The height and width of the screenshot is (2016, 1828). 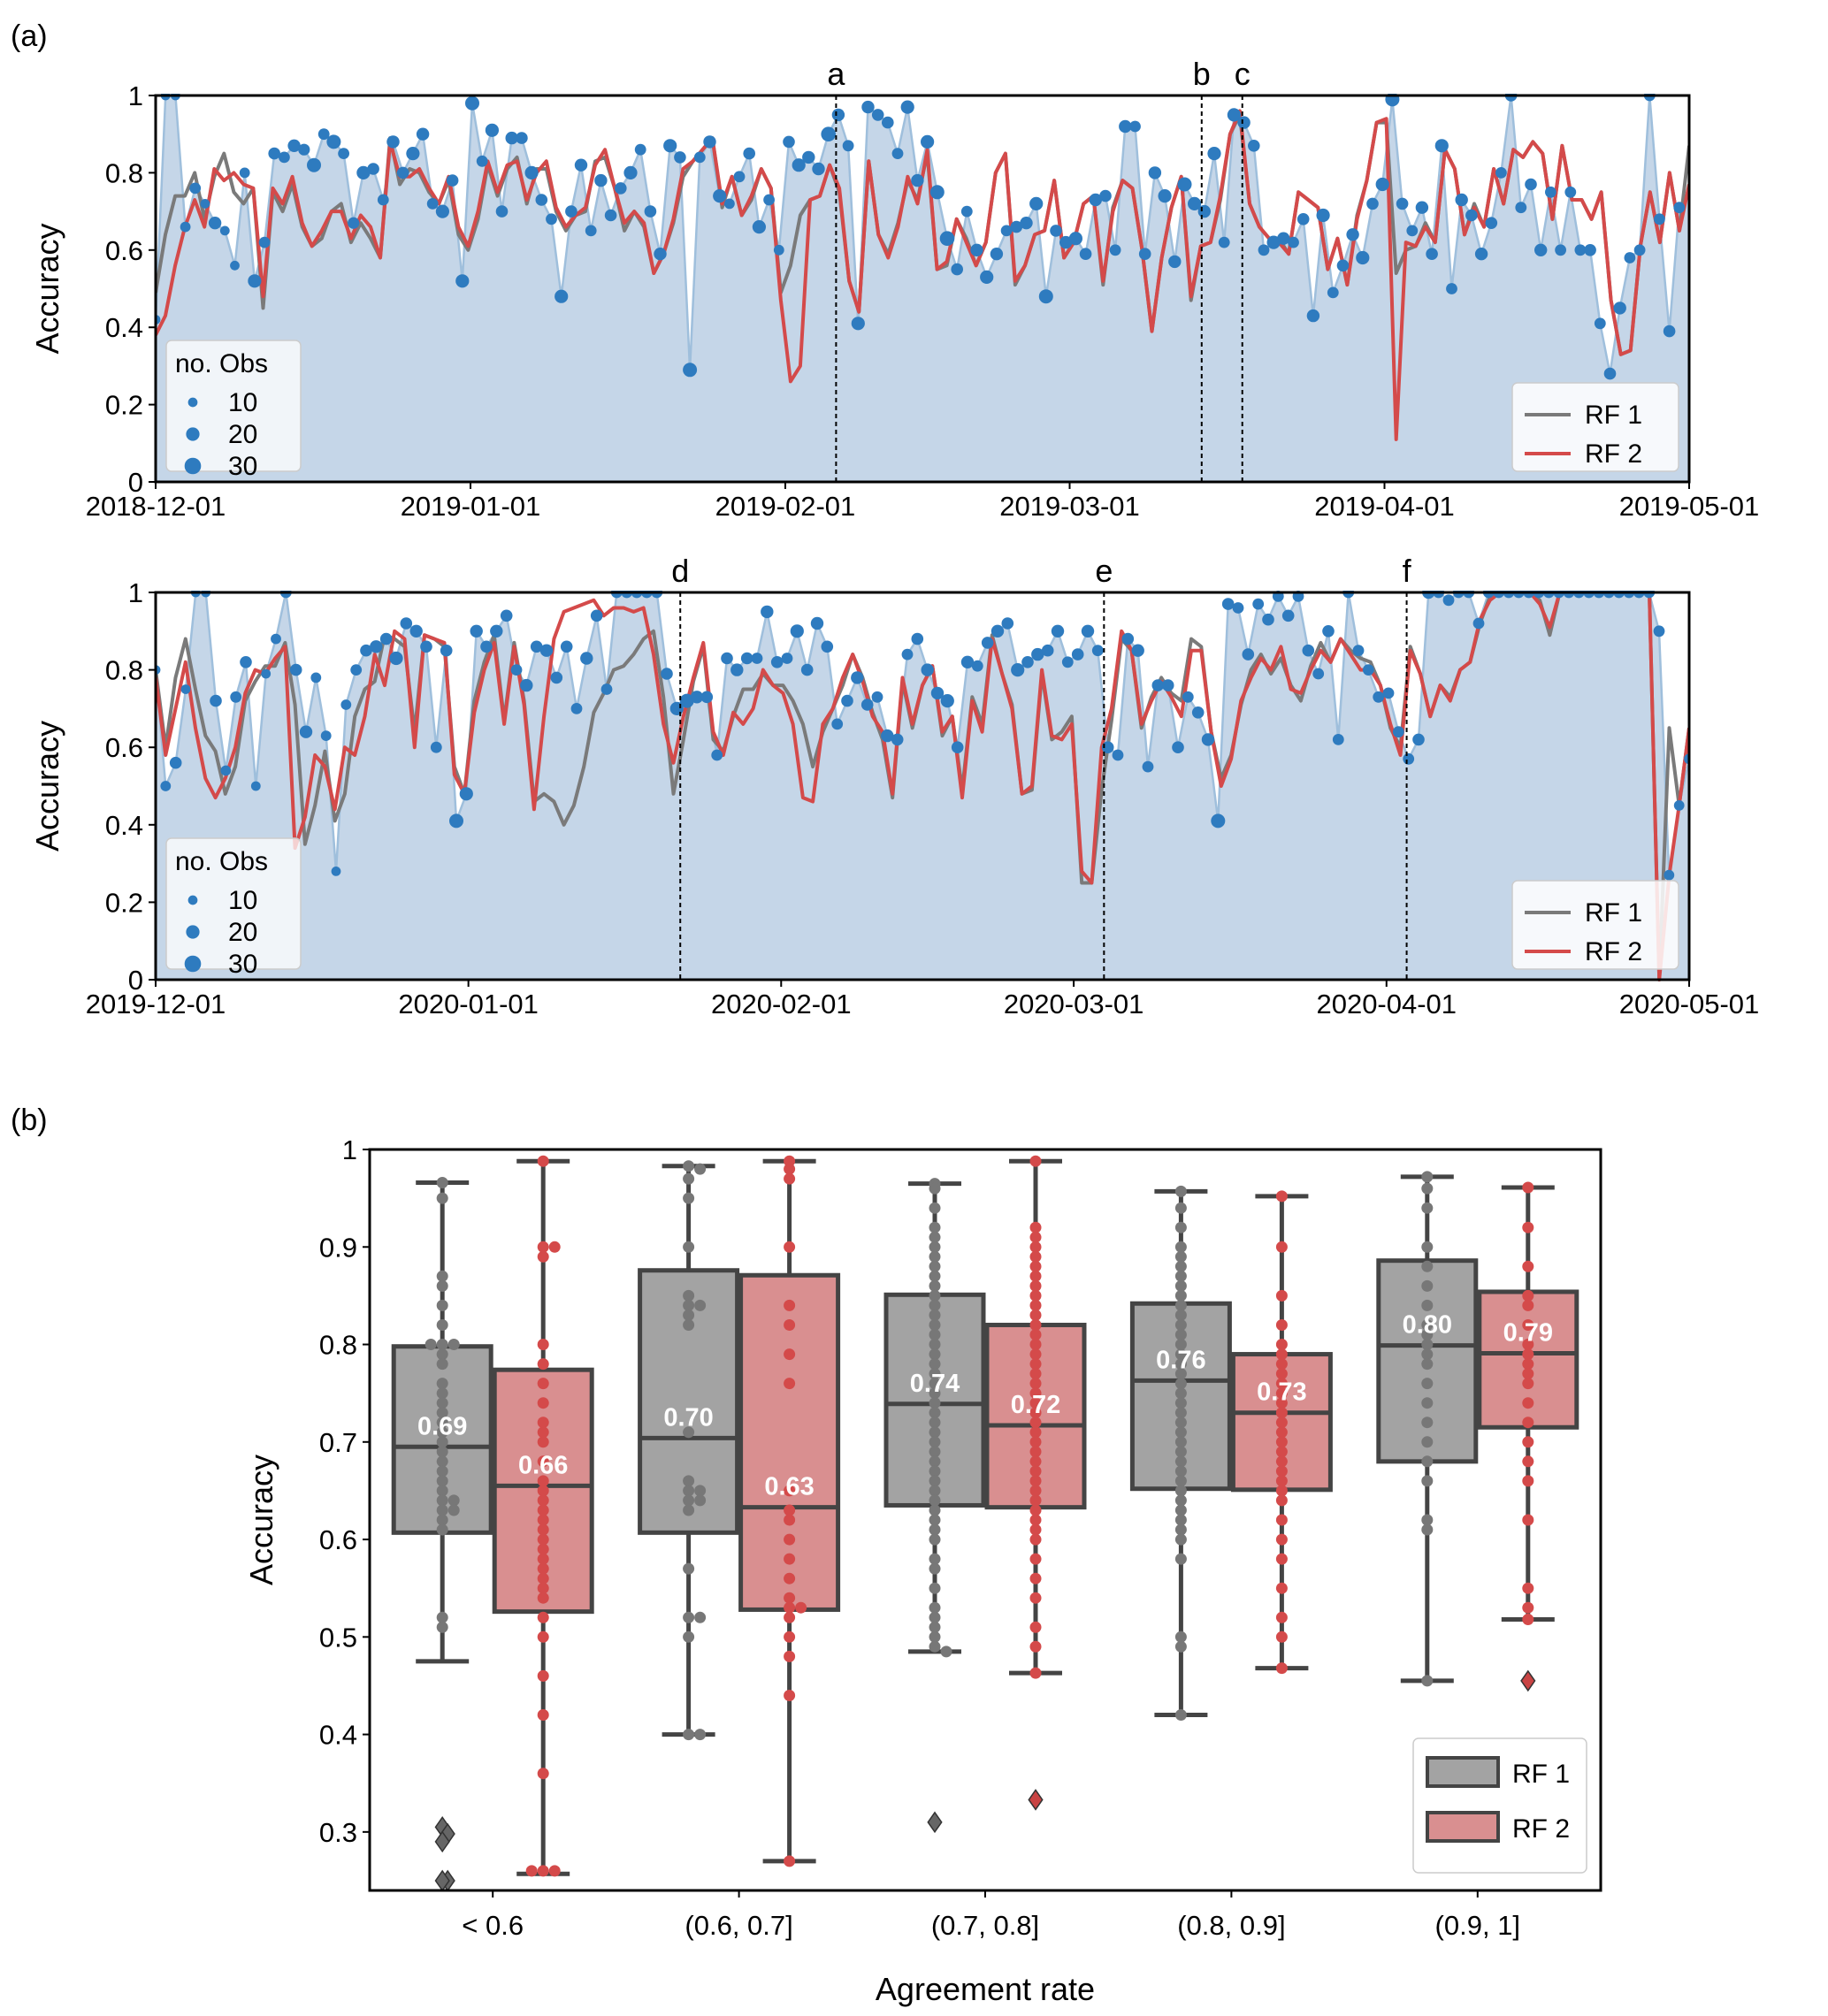 What do you see at coordinates (1689, 1004) in the screenshot?
I see `x-tick-label: 2020-05-01` at bounding box center [1689, 1004].